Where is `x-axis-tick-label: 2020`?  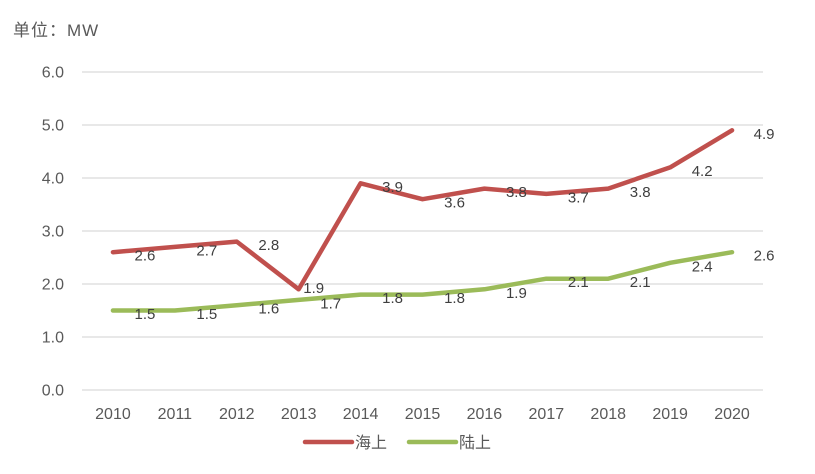
x-axis-tick-label: 2020 is located at coordinates (732, 414).